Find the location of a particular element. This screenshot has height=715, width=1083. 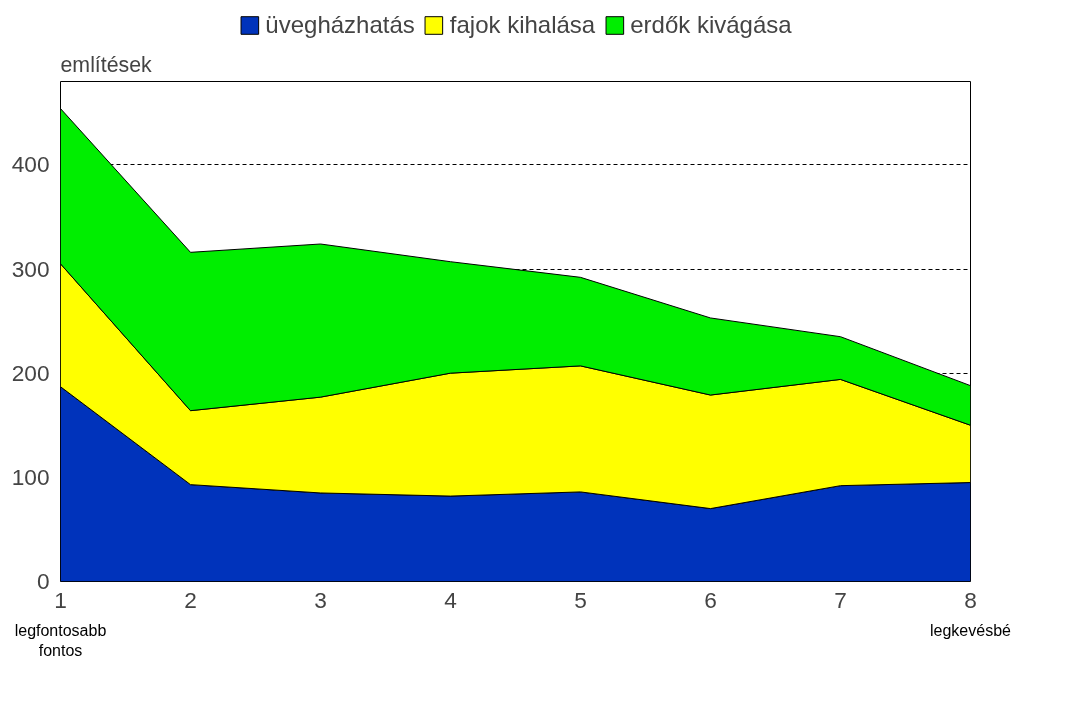

y-tick-label: 100 is located at coordinates (30, 476).